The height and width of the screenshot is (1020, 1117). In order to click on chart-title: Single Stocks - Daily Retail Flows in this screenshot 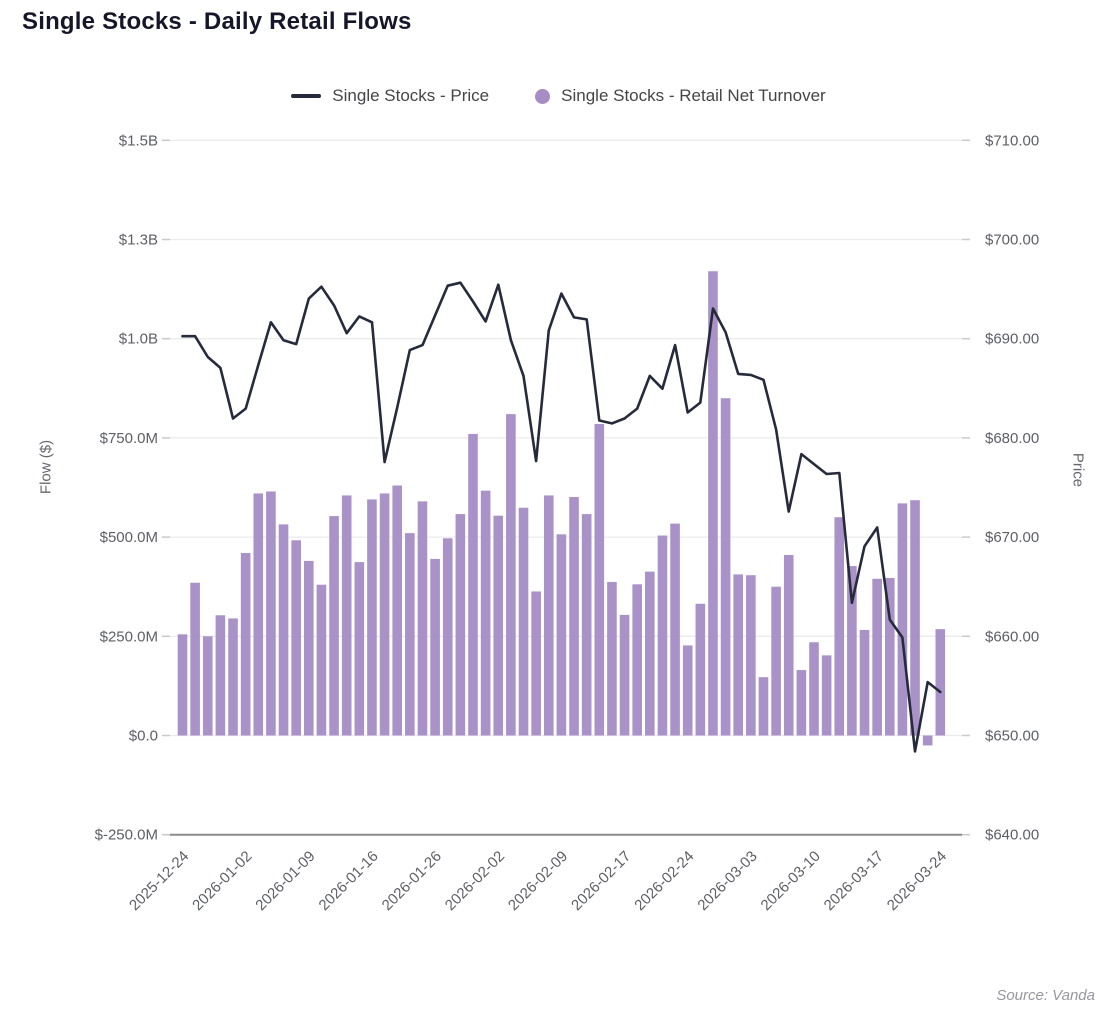, I will do `click(217, 21)`.